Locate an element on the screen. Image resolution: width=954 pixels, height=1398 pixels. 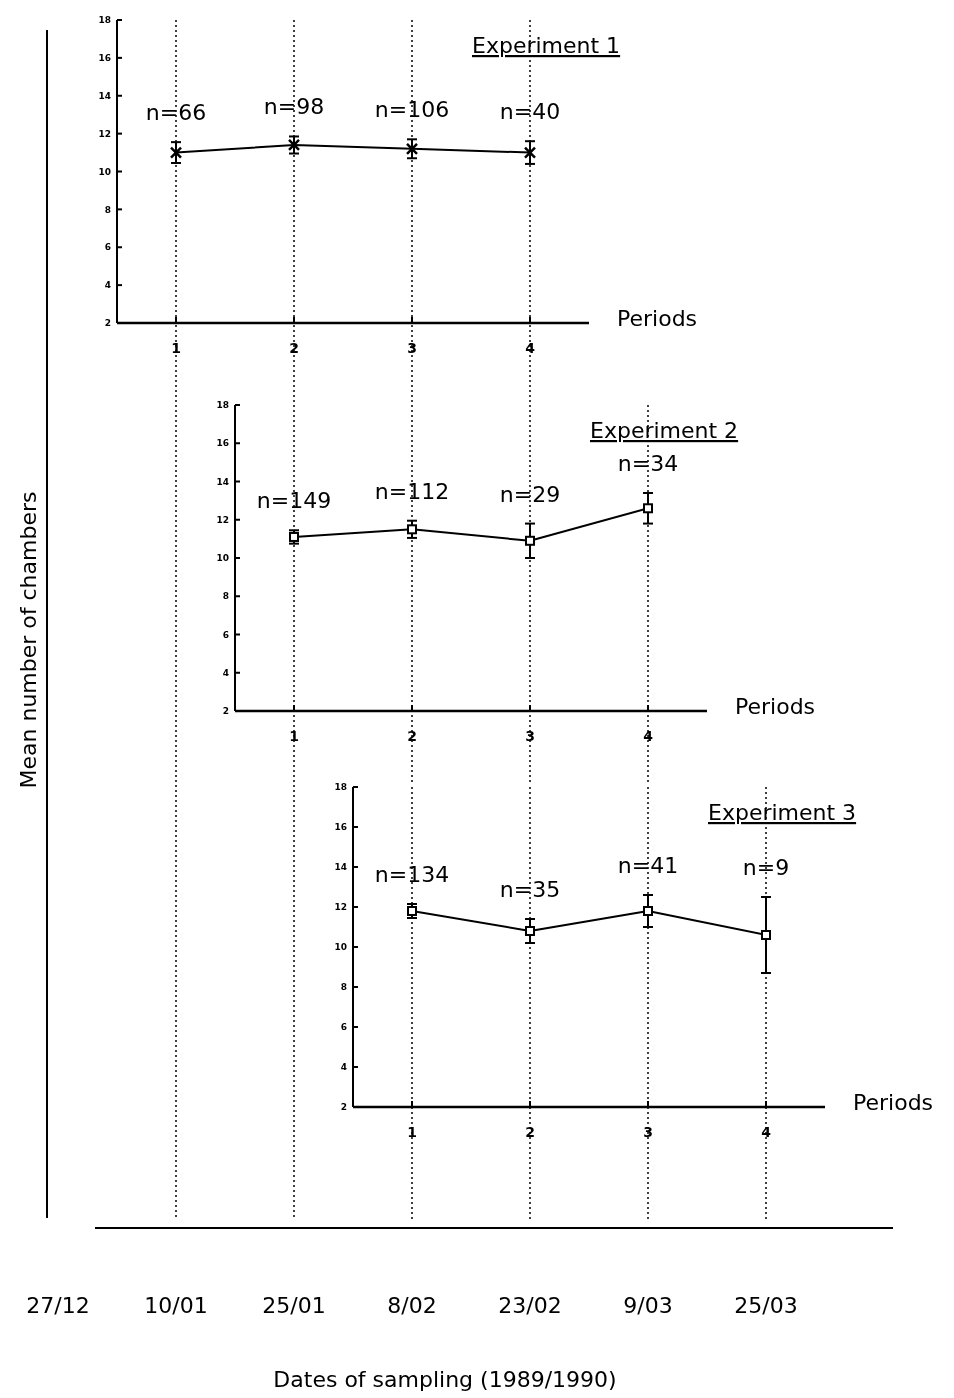
annotation: n=98 is located at coordinates (294, 107).